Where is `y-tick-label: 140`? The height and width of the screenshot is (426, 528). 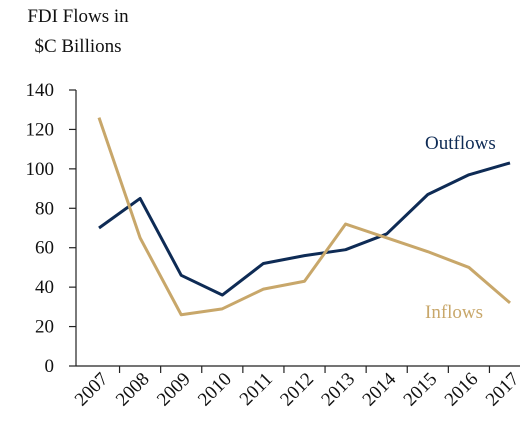 y-tick-label: 140 is located at coordinates (40, 90).